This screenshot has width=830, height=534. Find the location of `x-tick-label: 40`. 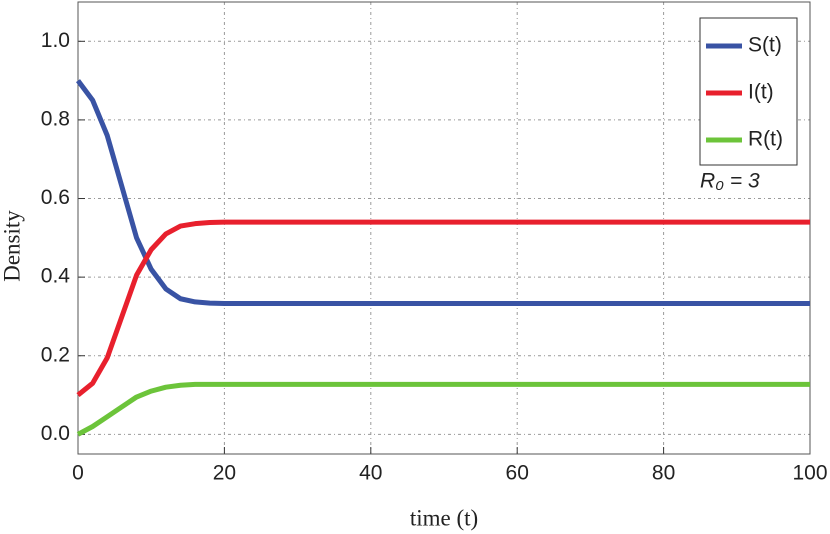

x-tick-label: 40 is located at coordinates (370, 473).